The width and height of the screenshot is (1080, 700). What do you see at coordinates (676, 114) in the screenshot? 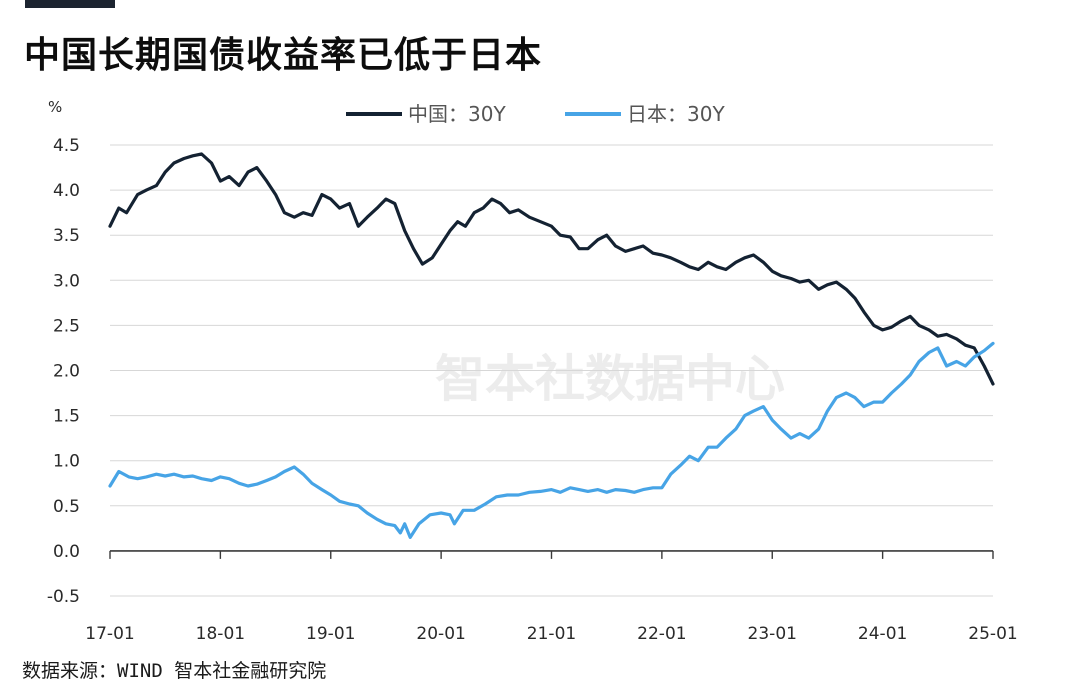
I see `legend-label-japan: 日本：30Y` at bounding box center [676, 114].